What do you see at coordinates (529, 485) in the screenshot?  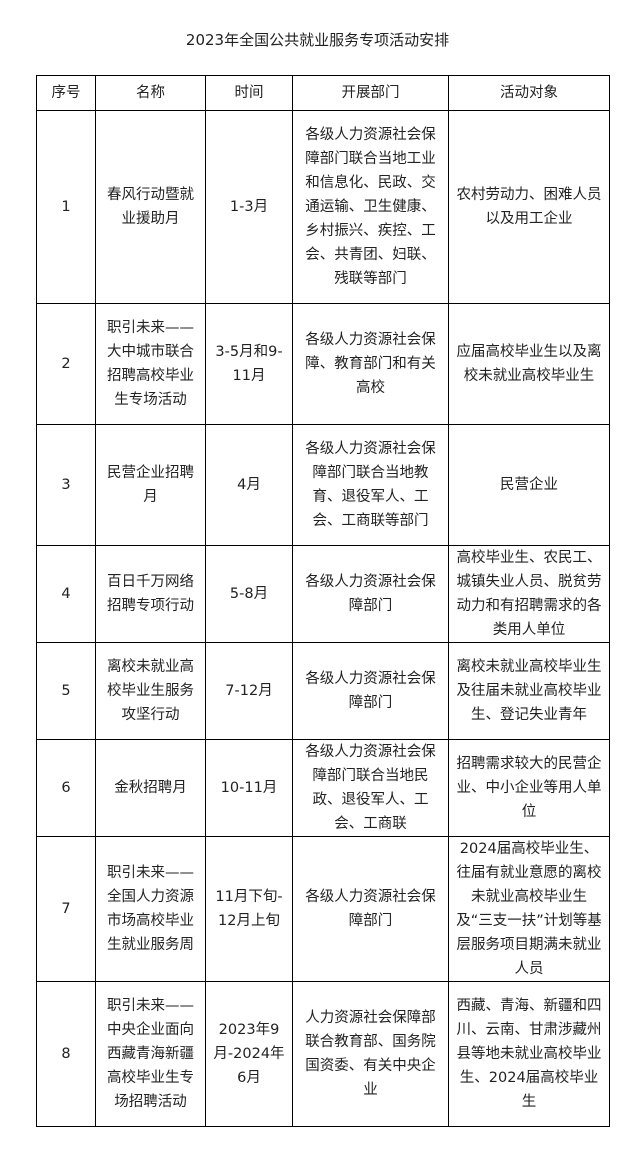 I see `cell-target: 民营企业` at bounding box center [529, 485].